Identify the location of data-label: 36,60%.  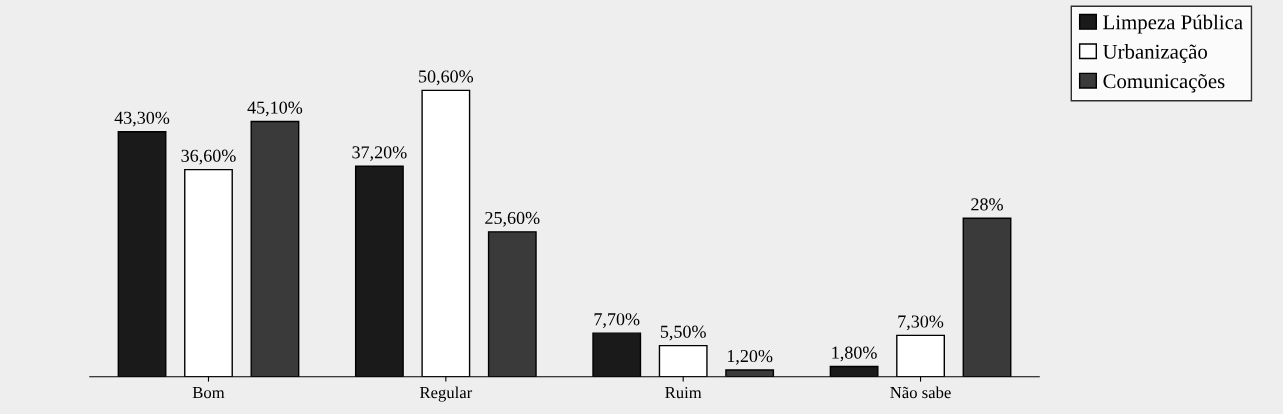
(208, 157).